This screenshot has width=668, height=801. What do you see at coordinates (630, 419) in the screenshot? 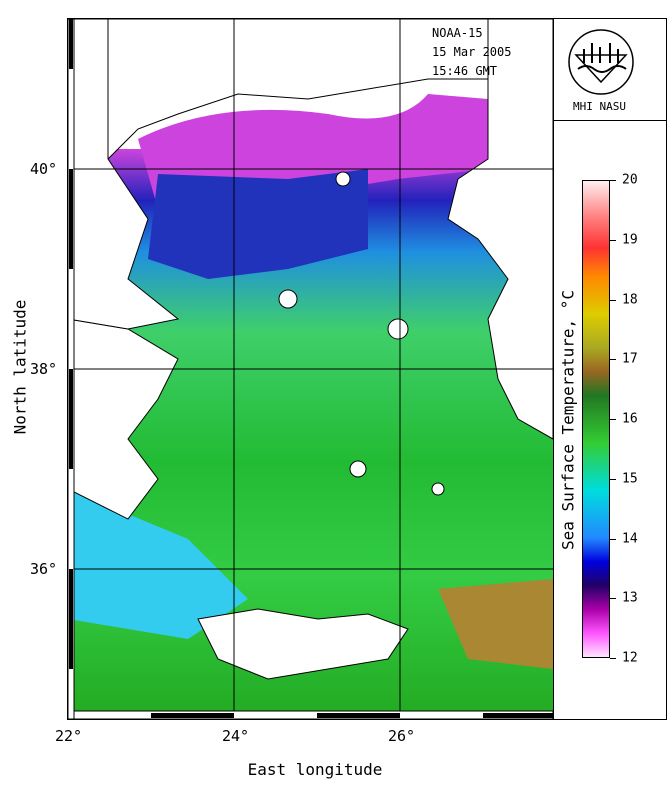
I see `colorbar-tick-label: 16` at bounding box center [630, 419].